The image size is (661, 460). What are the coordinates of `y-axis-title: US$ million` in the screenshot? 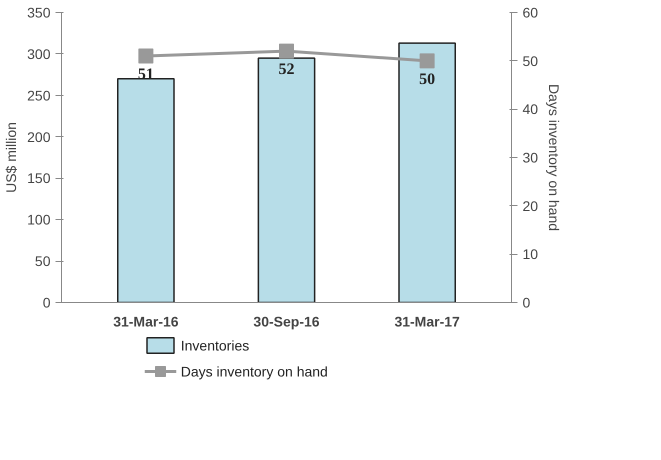 It's located at (11, 157).